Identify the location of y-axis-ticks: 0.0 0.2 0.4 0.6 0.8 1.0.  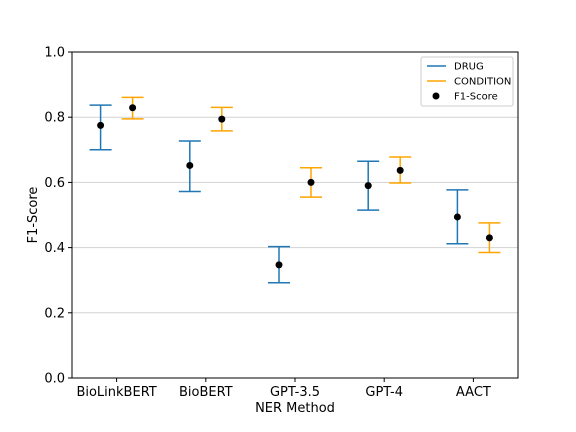
(58, 216).